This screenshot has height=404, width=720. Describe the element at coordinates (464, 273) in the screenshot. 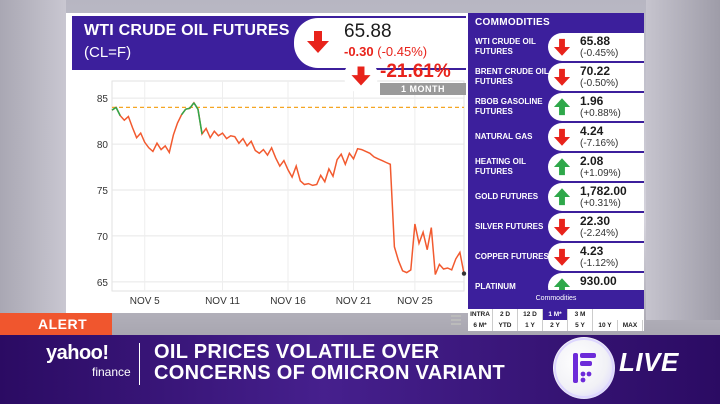

I see `last-price-marker` at that location.